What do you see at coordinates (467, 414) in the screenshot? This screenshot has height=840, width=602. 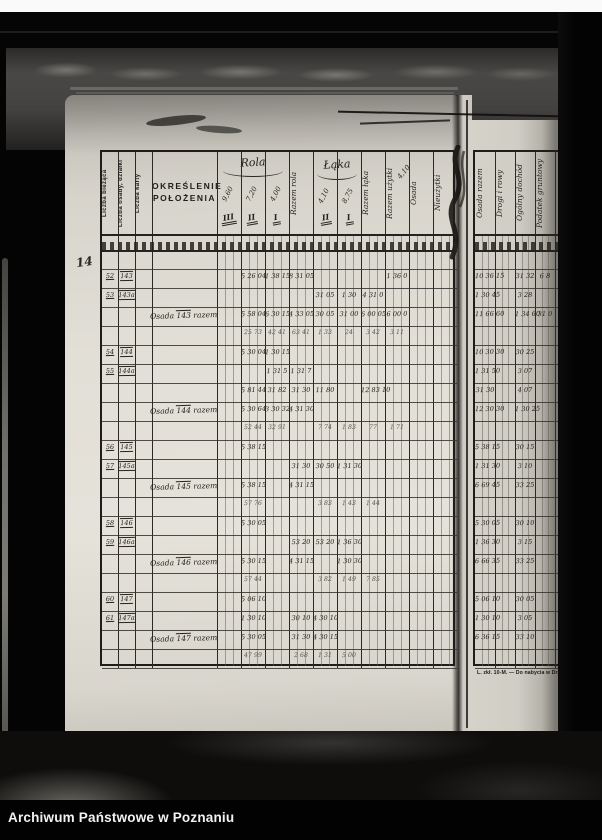 I see `gutter-line` at bounding box center [467, 414].